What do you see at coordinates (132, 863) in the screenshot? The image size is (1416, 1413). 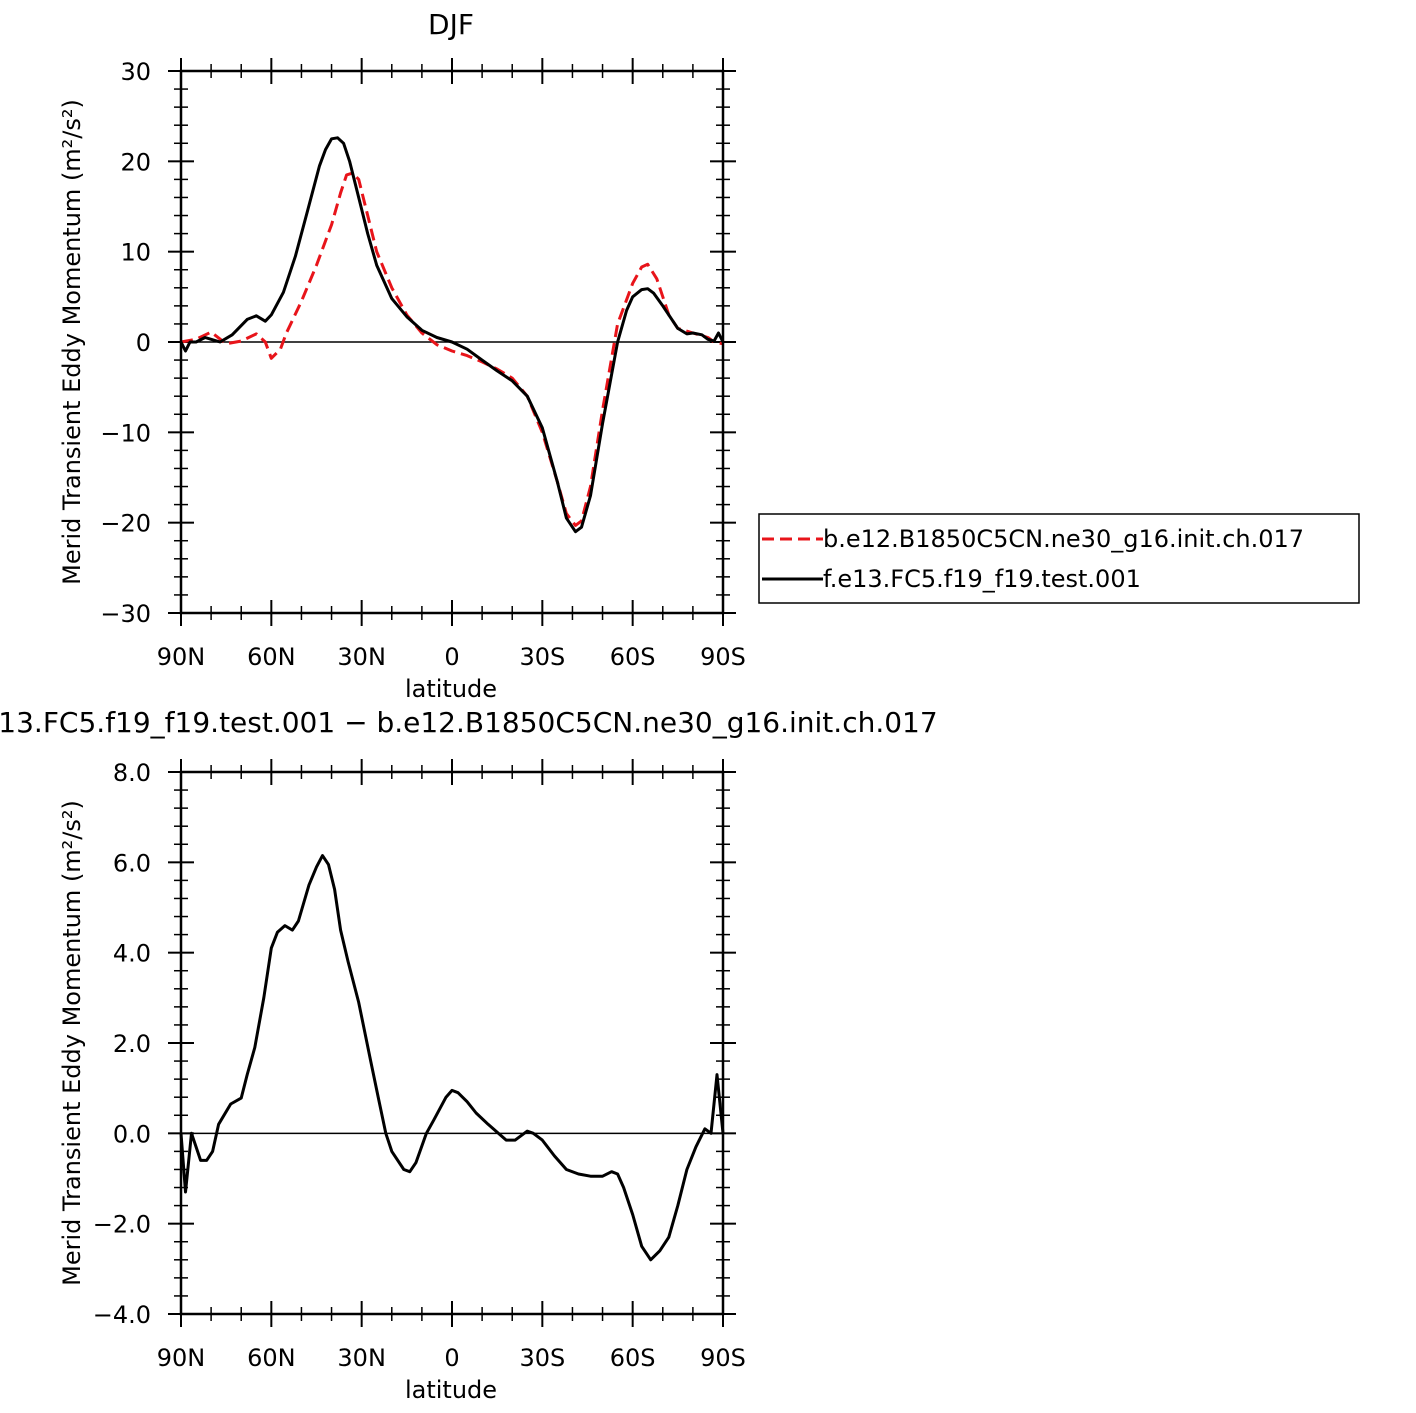 I see `bottom-y-tick-label: 6.0` at bounding box center [132, 863].